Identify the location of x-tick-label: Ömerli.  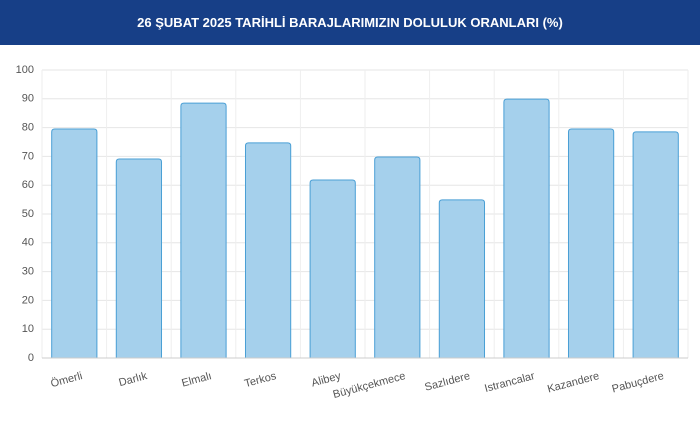
(66, 380).